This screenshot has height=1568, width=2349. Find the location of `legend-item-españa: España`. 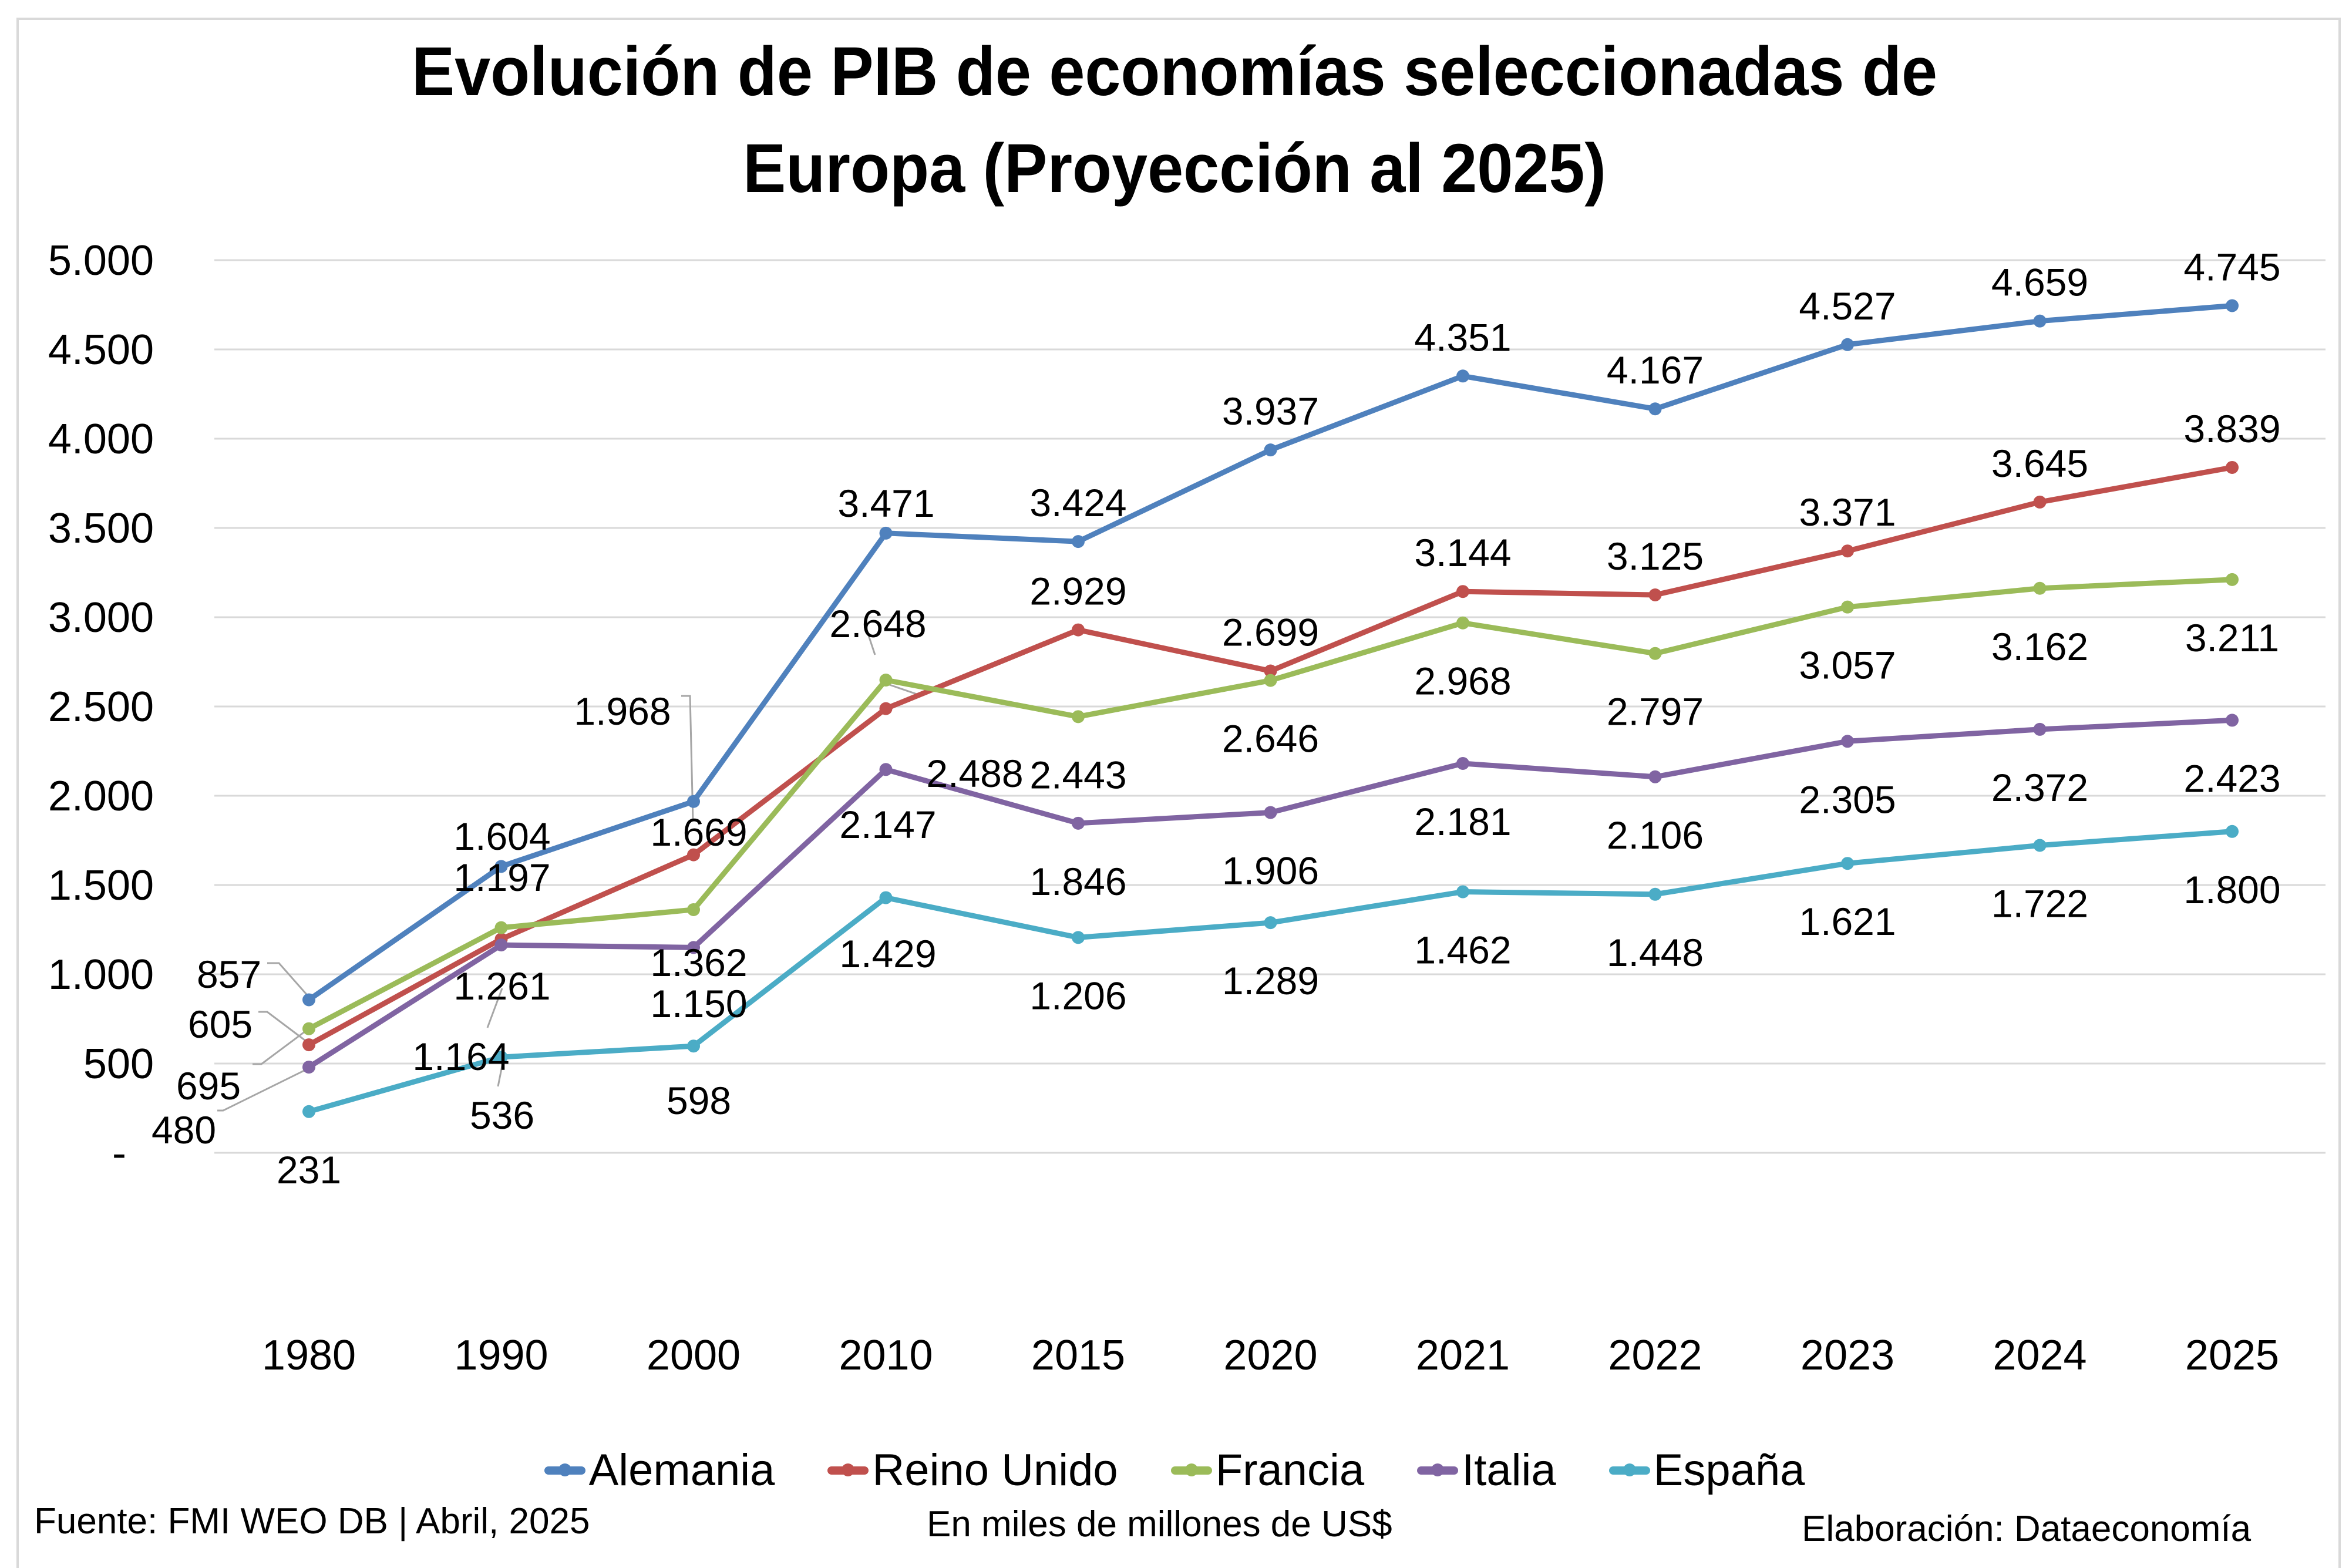

legend-item-españa: España is located at coordinates (1707, 1471).